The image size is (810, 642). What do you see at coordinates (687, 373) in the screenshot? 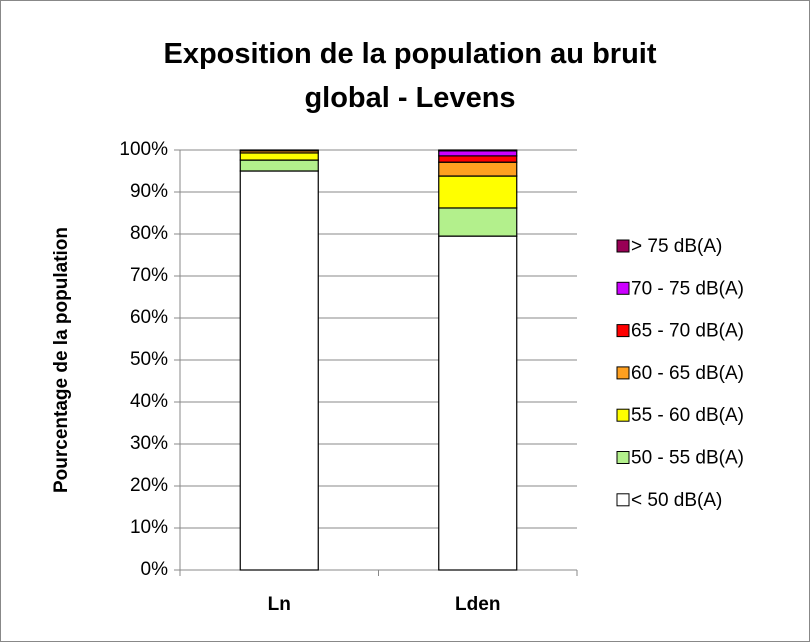
I see `legend-label: 60 - 65 dB(A)` at bounding box center [687, 373].